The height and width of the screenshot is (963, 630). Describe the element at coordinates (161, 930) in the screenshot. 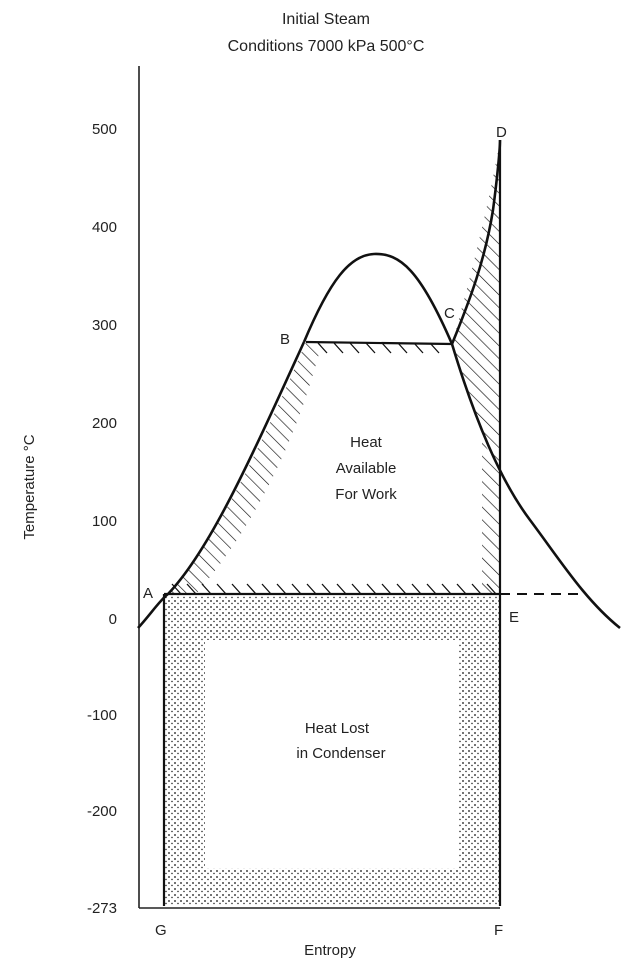

I see `point-label-g: G` at that location.